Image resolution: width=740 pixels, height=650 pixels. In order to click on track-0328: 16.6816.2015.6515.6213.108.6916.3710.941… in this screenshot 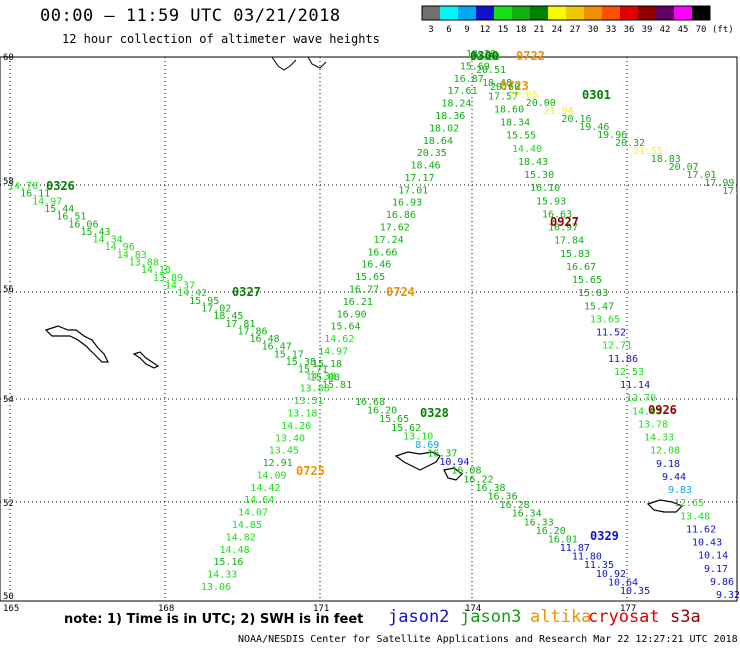, I will do `click(502, 497)`.